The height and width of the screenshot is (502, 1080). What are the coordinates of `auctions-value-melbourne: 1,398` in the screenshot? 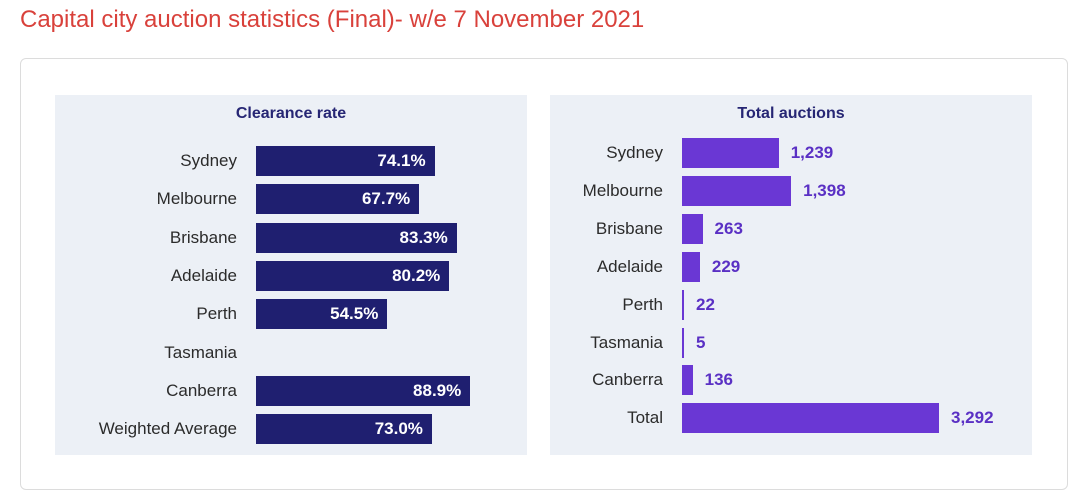 It's located at (824, 190).